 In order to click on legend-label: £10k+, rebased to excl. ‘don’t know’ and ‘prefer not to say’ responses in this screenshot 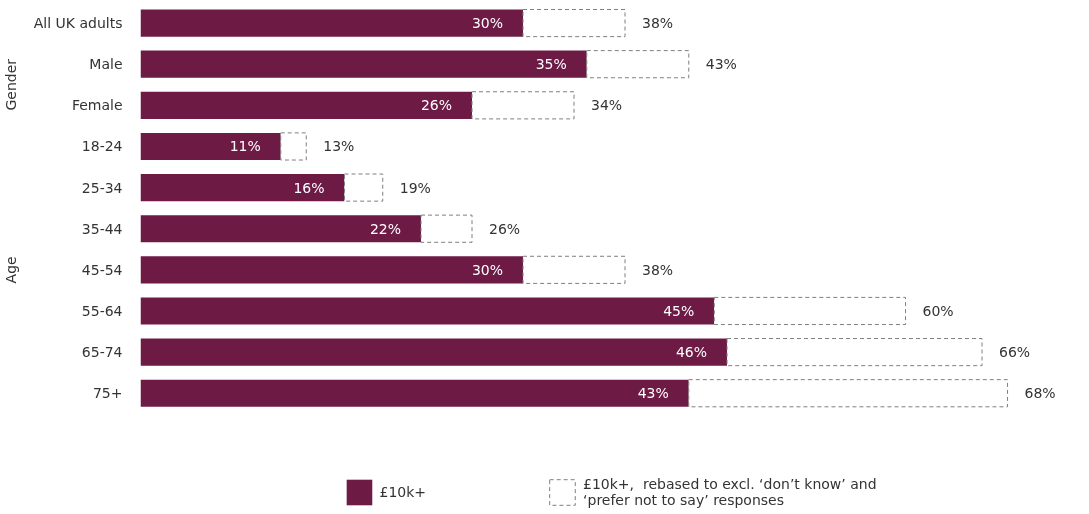, I will do `click(730, 492)`.